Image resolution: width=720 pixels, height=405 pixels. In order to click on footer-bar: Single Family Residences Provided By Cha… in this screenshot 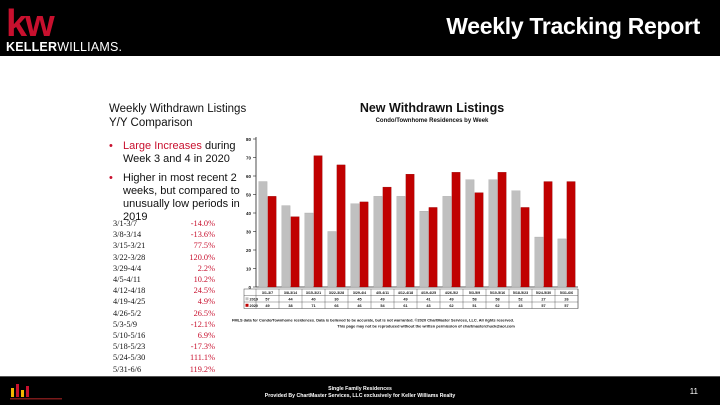, I will do `click(360, 391)`.